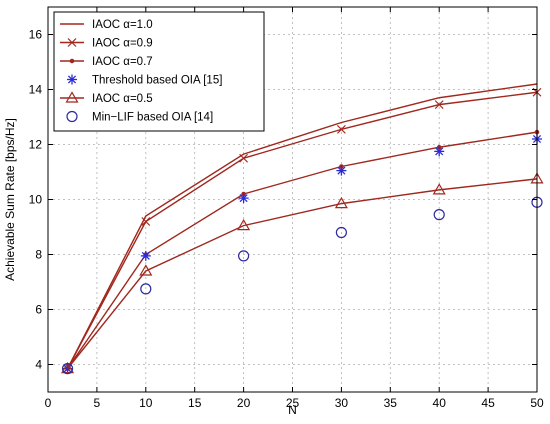 The image size is (550, 424). I want to click on legend-item: IAOC α=0.9, so click(106, 44).